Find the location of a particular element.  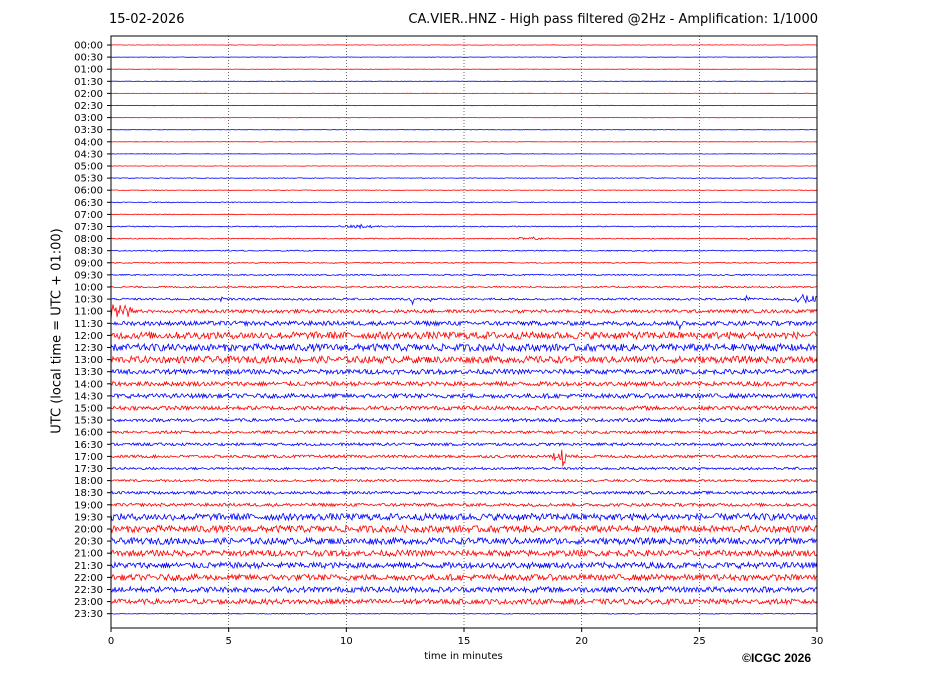

y-tick-label-0330: 03:30 is located at coordinates (88, 130).